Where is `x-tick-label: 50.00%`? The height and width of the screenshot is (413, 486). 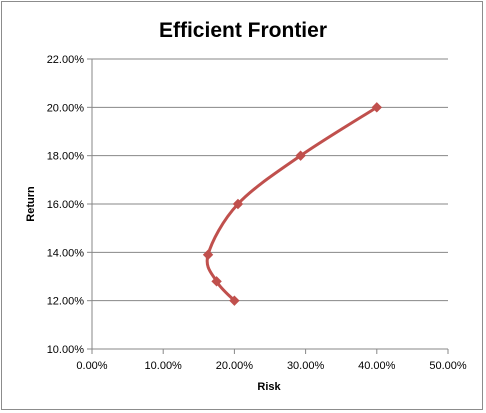 x-tick-label: 50.00% is located at coordinates (448, 366).